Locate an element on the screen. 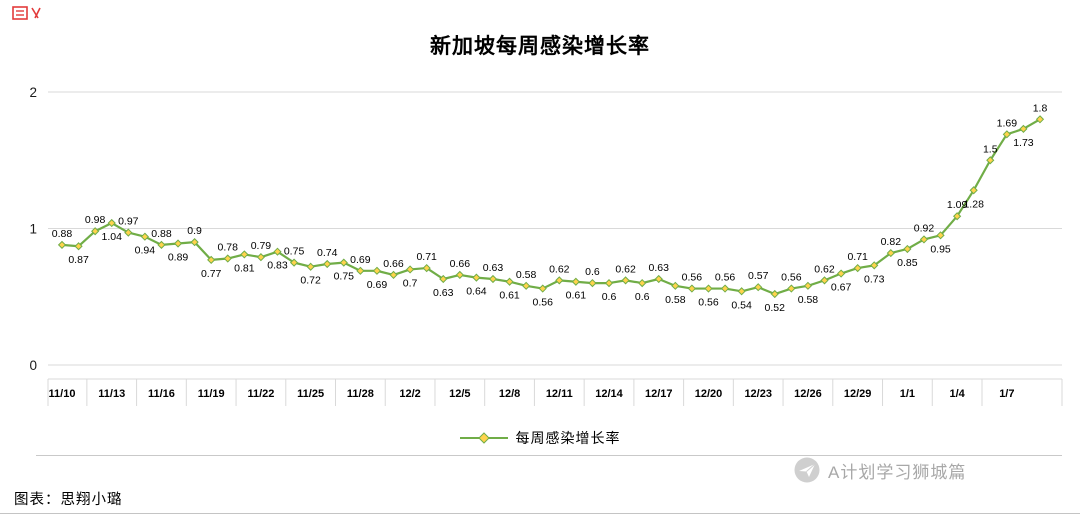 The width and height of the screenshot is (1080, 516). data-point-label: 0.94 is located at coordinates (145, 251).